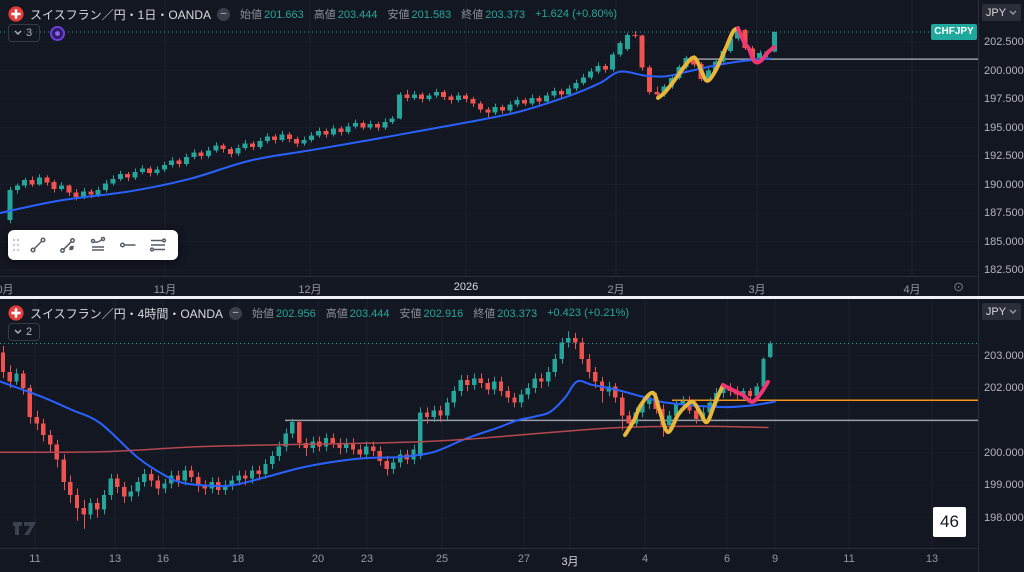 Image resolution: width=1024 pixels, height=572 pixels. What do you see at coordinates (1004, 518) in the screenshot?
I see `price-tick-label: 198.000` at bounding box center [1004, 518].